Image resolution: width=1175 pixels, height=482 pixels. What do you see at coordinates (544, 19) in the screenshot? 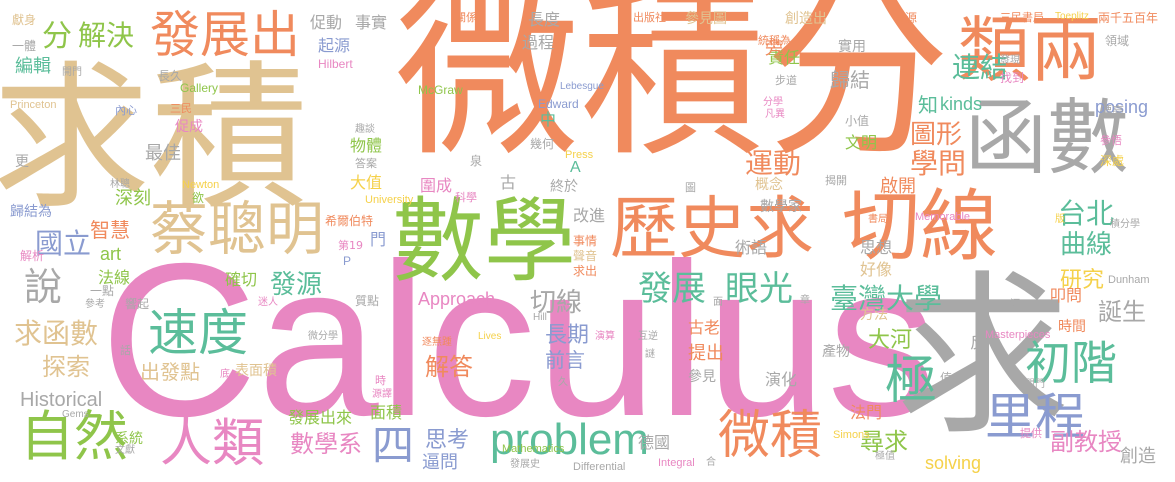
I see `word-changdu: 長度` at bounding box center [544, 19].